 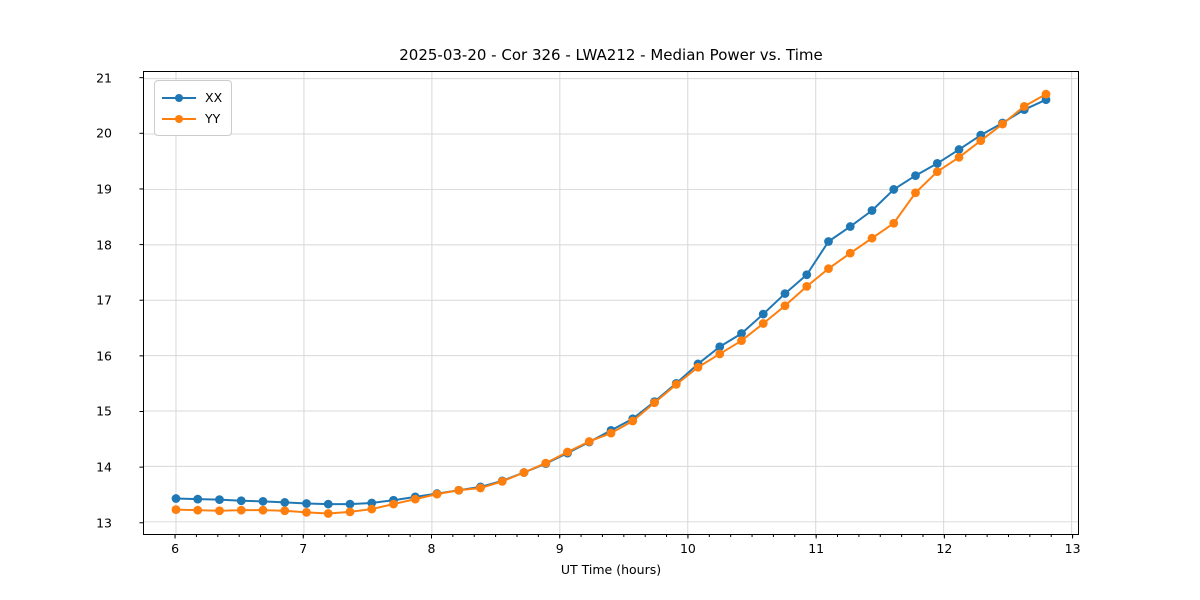 What do you see at coordinates (816, 548) in the screenshot?
I see `x-tick-label: 11` at bounding box center [816, 548].